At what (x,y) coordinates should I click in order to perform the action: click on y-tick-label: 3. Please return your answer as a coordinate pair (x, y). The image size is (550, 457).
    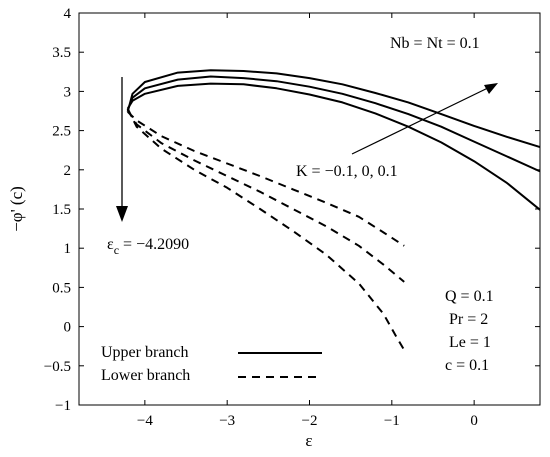
    Looking at the image, I should click on (68, 92).